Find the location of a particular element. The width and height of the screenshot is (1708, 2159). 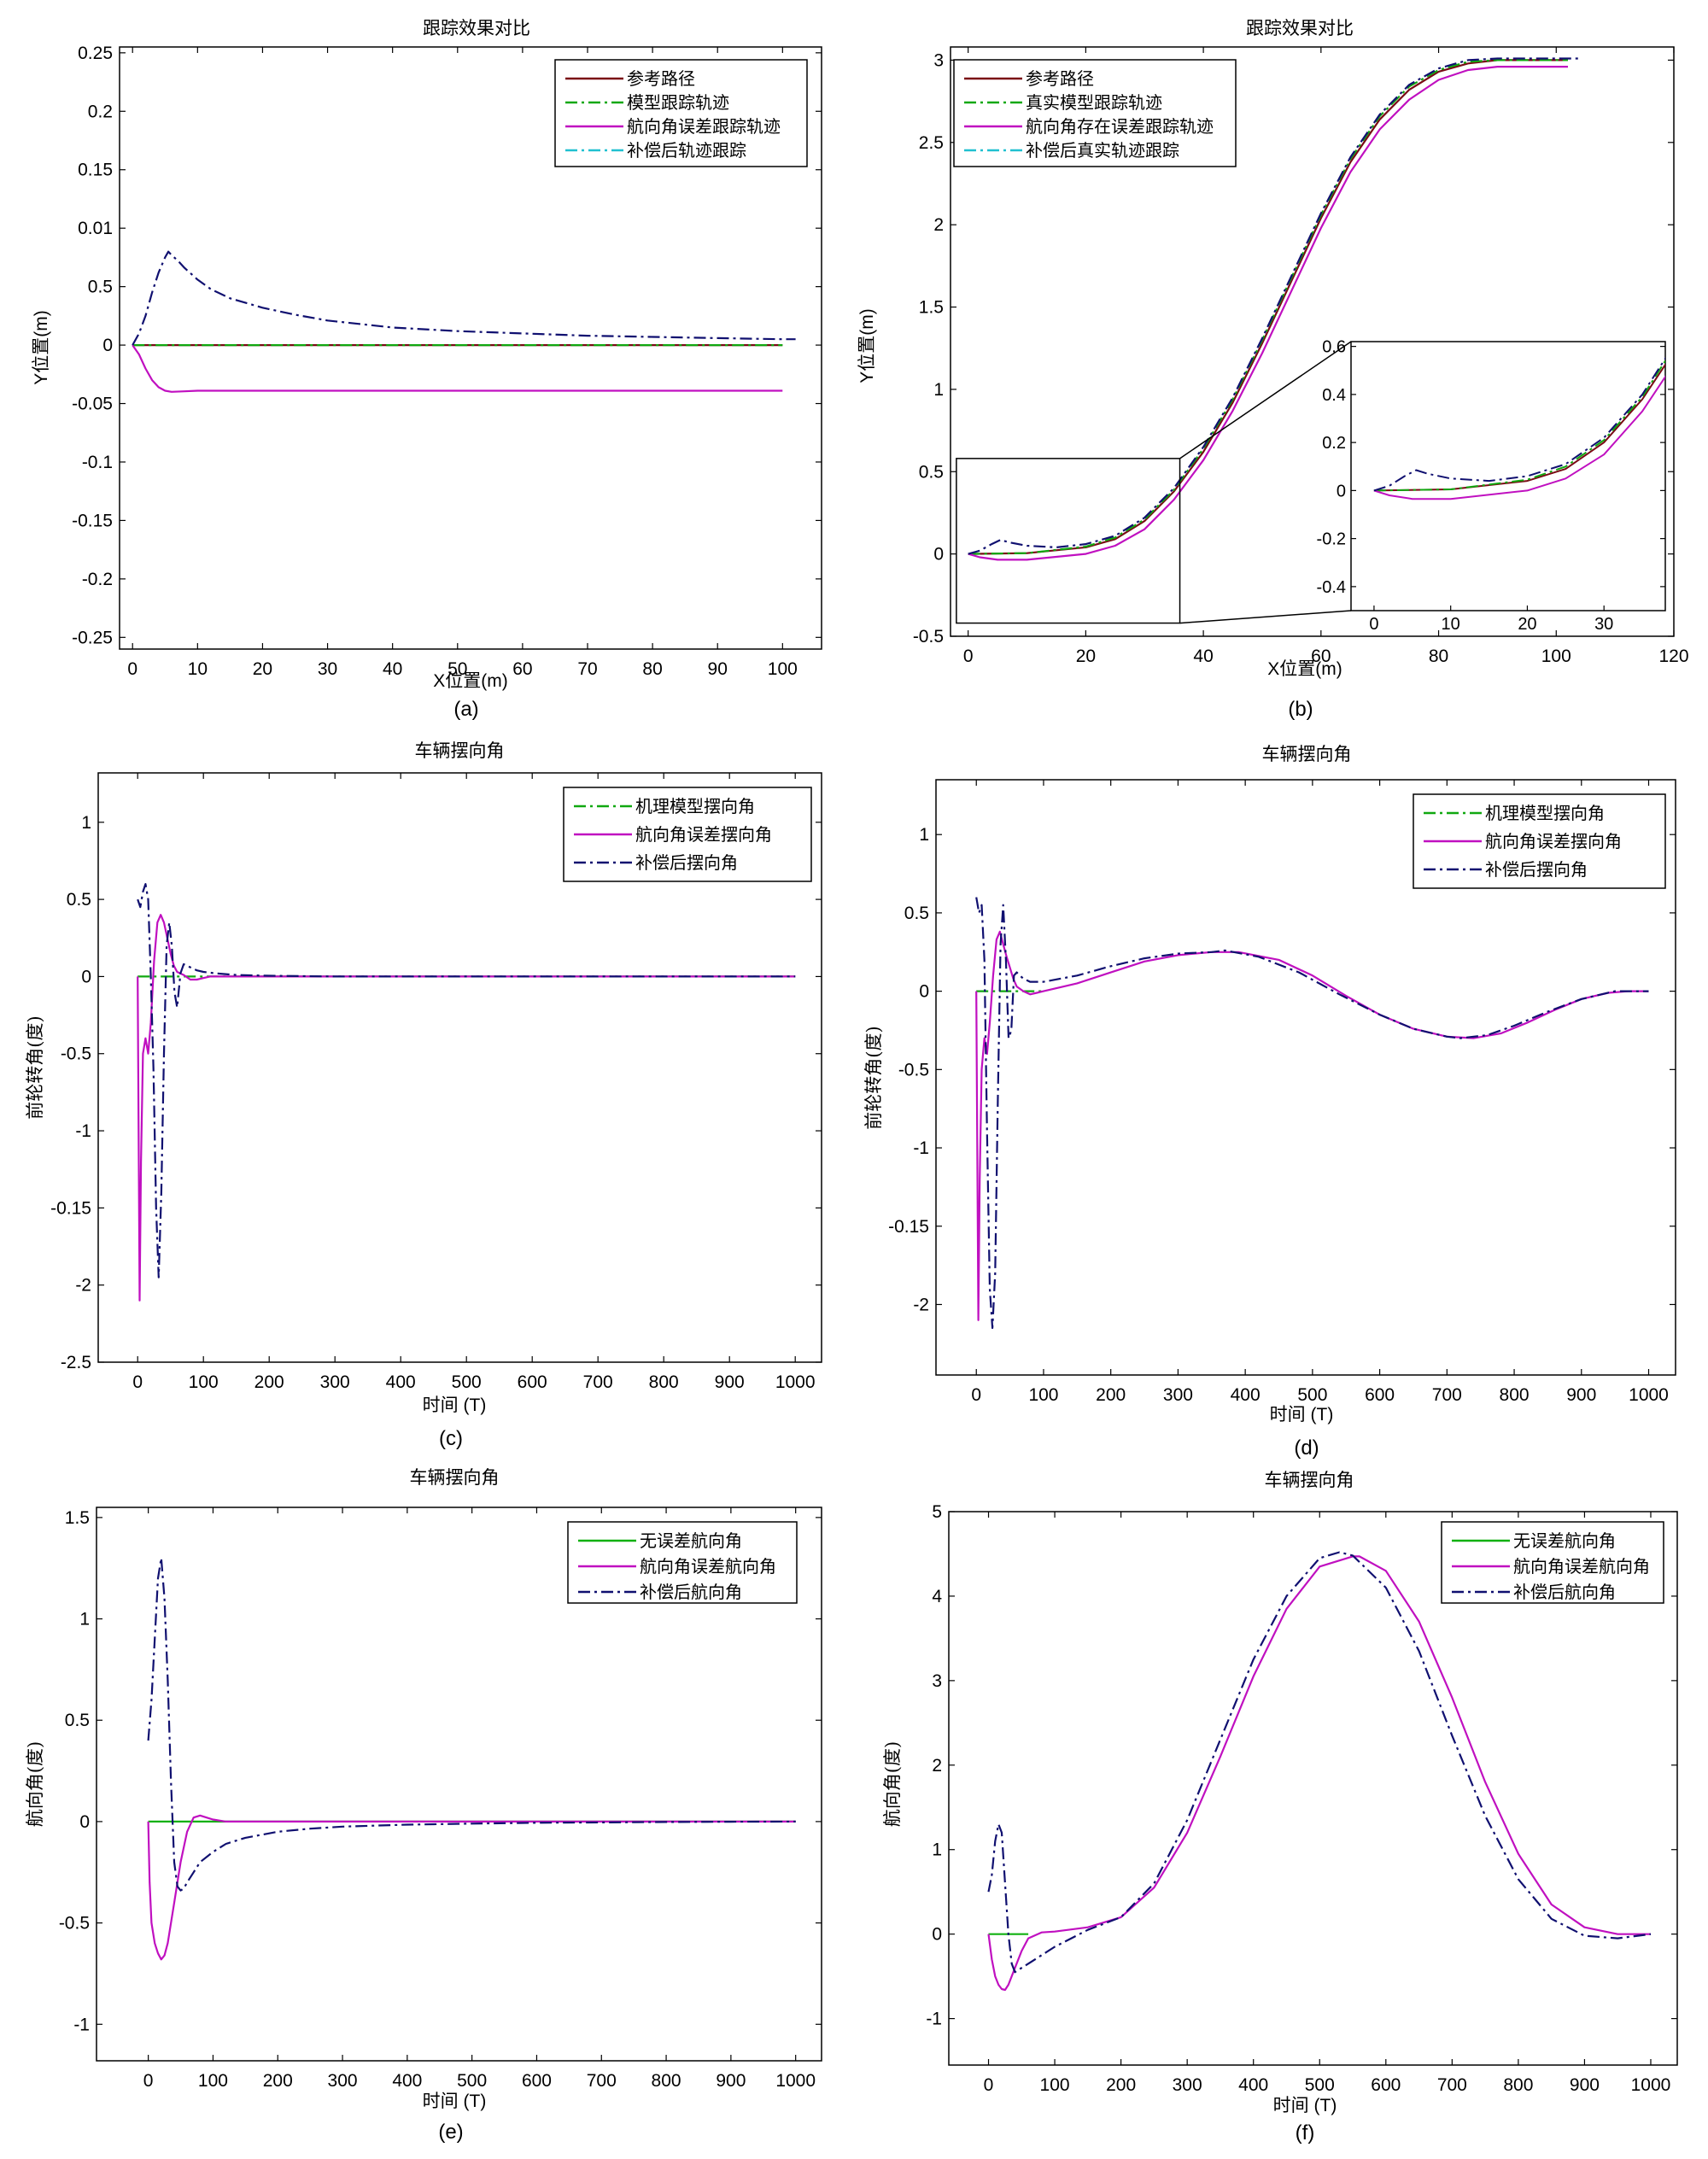

chart-d-ytick-label: 1 is located at coordinates (924, 835).